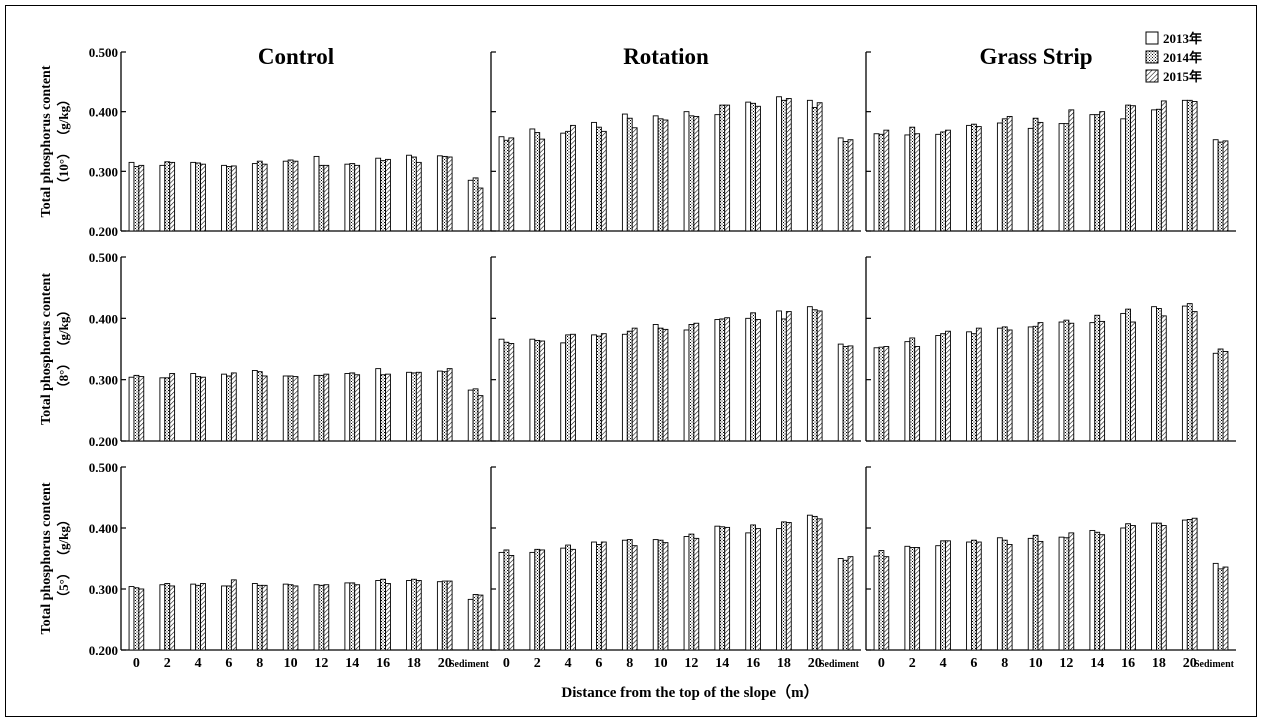 The height and width of the screenshot is (727, 1265). I want to click on y-tick-label: 0.200, so click(103, 231).